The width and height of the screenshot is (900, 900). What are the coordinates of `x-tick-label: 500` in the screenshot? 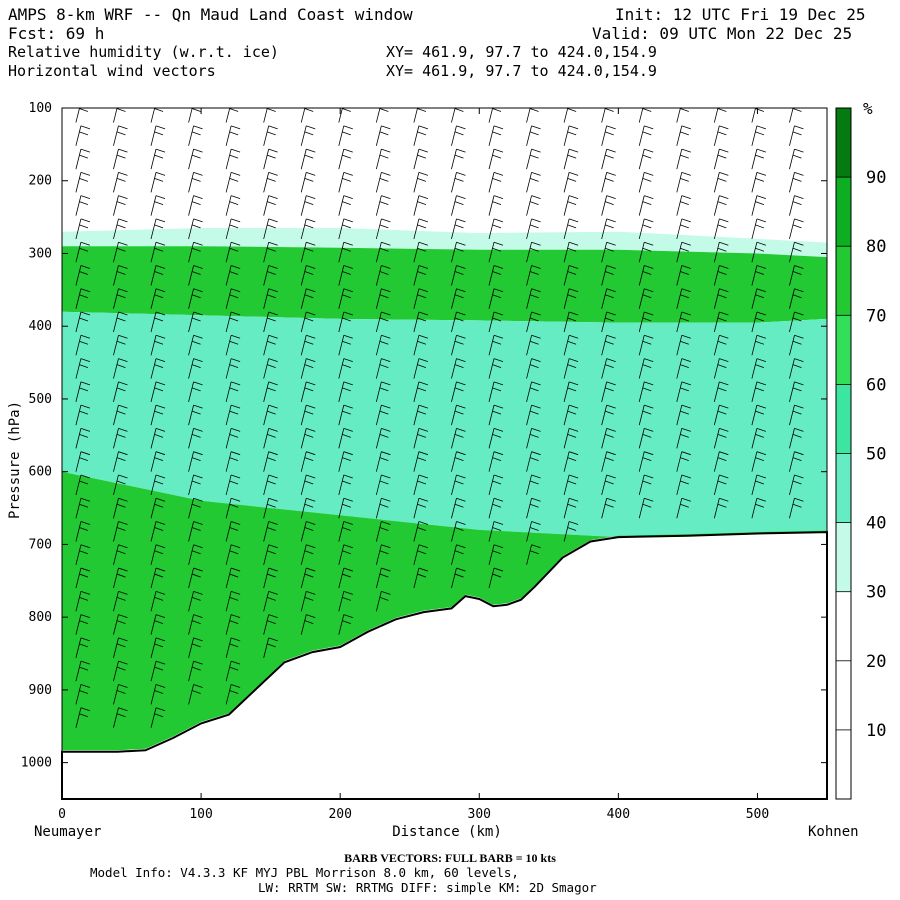 It's located at (757, 814).